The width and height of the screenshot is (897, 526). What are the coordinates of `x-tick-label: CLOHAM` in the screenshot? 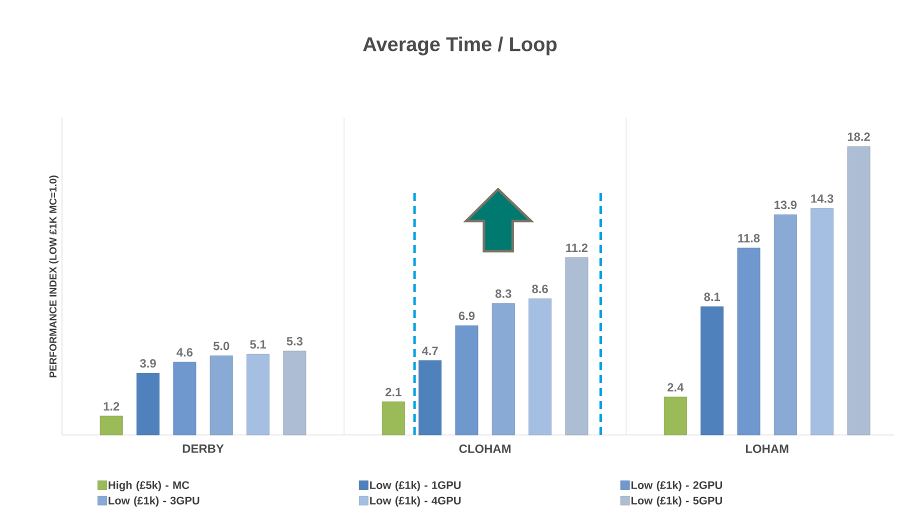 It's located at (484, 448).